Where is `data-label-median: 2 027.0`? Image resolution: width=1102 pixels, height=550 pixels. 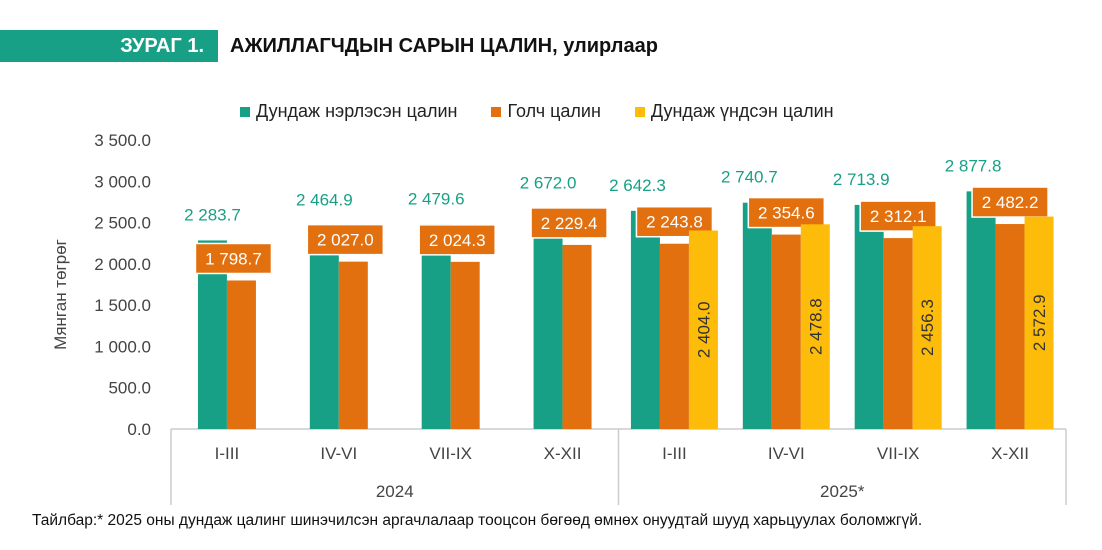
data-label-median: 2 027.0 is located at coordinates (345, 240).